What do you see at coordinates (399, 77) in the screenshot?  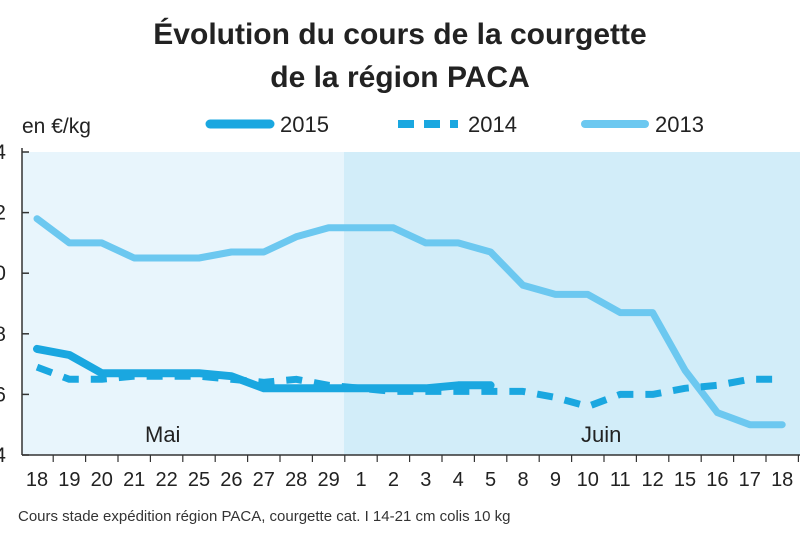 I see `chart-title-line-2: de la région PACA` at bounding box center [399, 77].